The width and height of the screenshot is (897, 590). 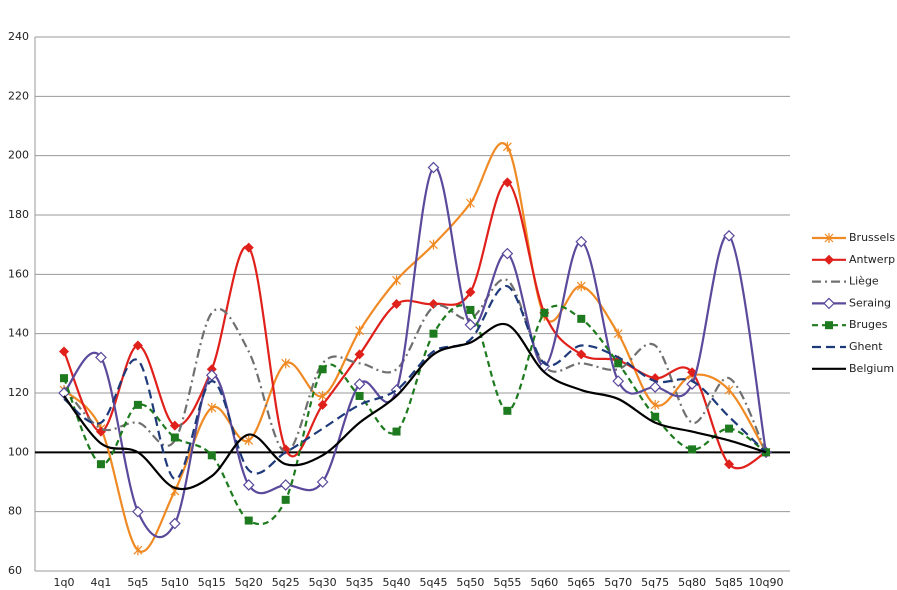 I want to click on x-tick-label: 5q85, so click(x=729, y=582).